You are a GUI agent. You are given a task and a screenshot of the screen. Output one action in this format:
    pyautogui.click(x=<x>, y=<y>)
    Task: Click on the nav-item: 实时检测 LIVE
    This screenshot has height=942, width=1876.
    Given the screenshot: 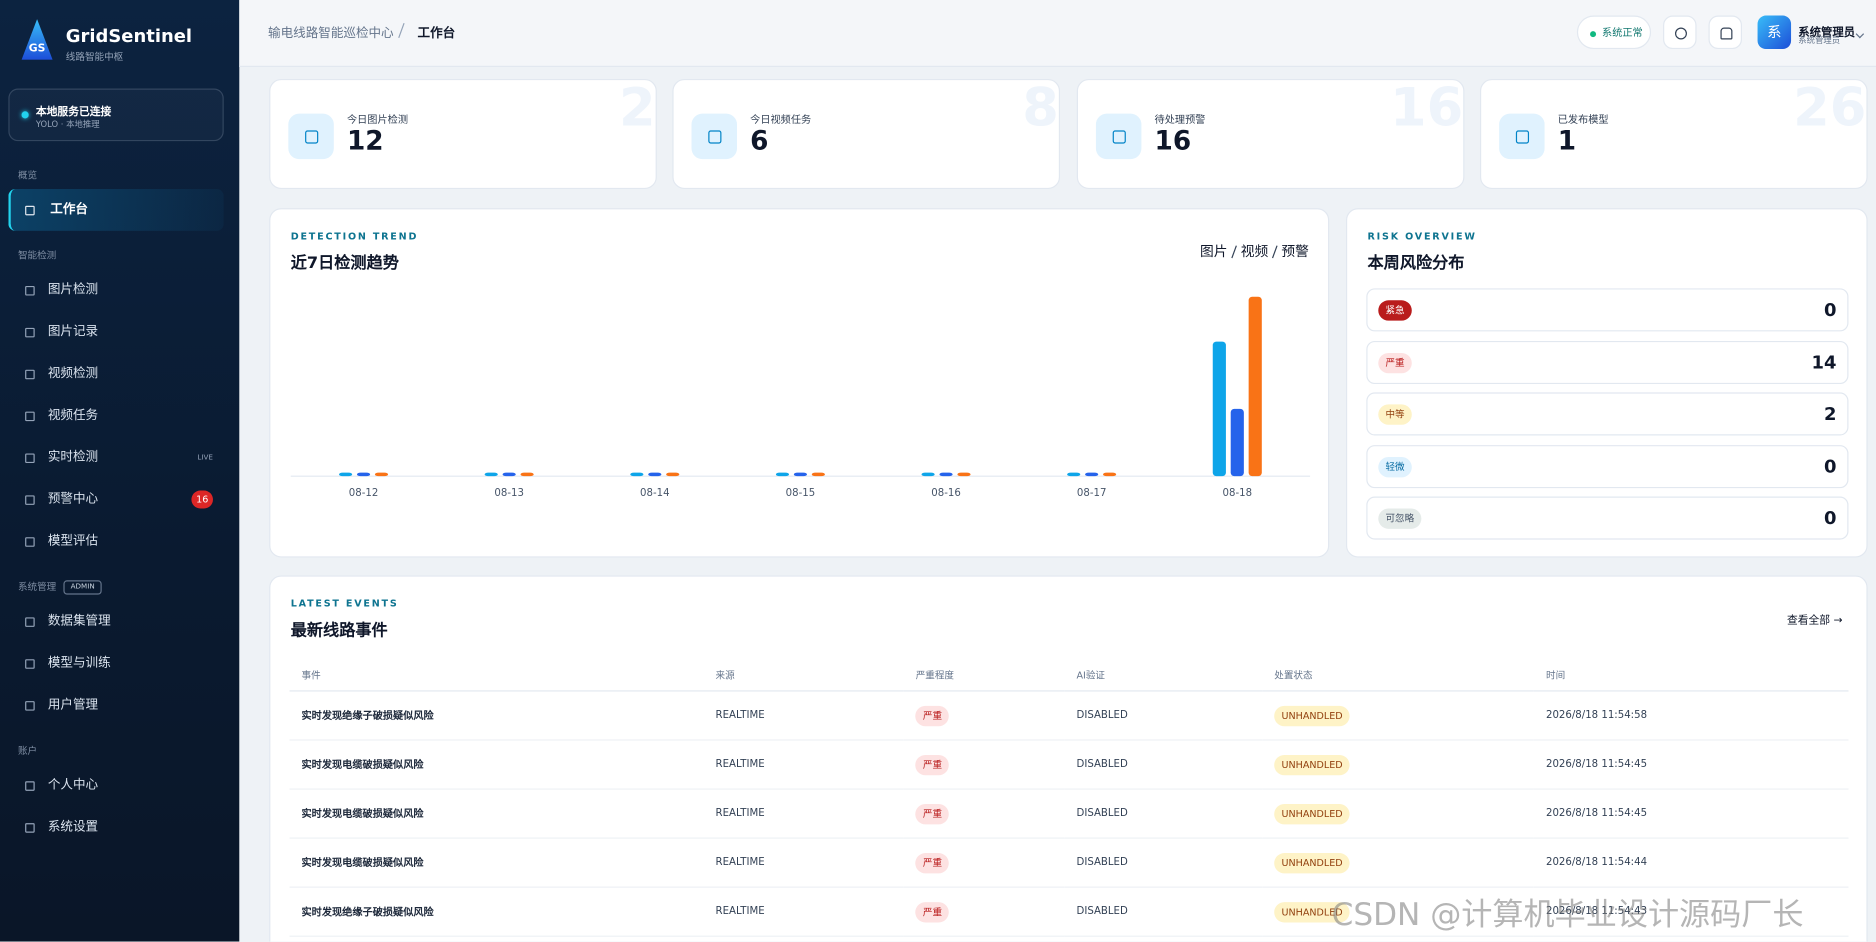 What is the action you would take?
    pyautogui.click(x=119, y=458)
    